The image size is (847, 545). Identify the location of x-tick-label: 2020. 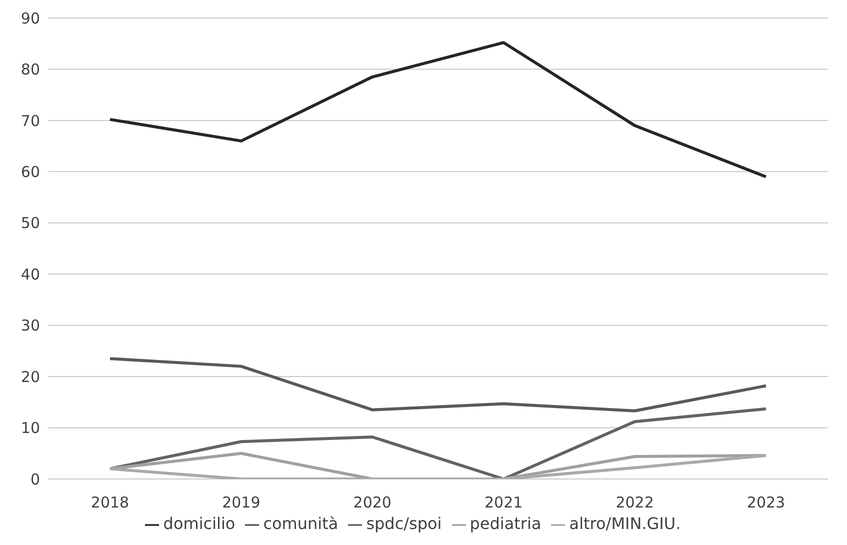
(372, 503).